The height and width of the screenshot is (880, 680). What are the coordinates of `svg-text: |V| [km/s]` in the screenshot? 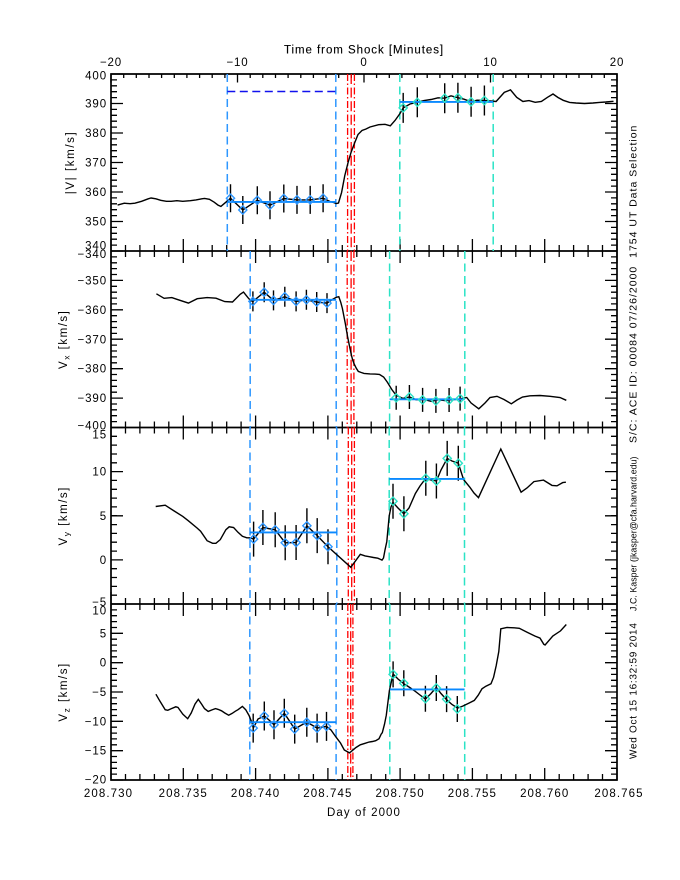 It's located at (71, 163).